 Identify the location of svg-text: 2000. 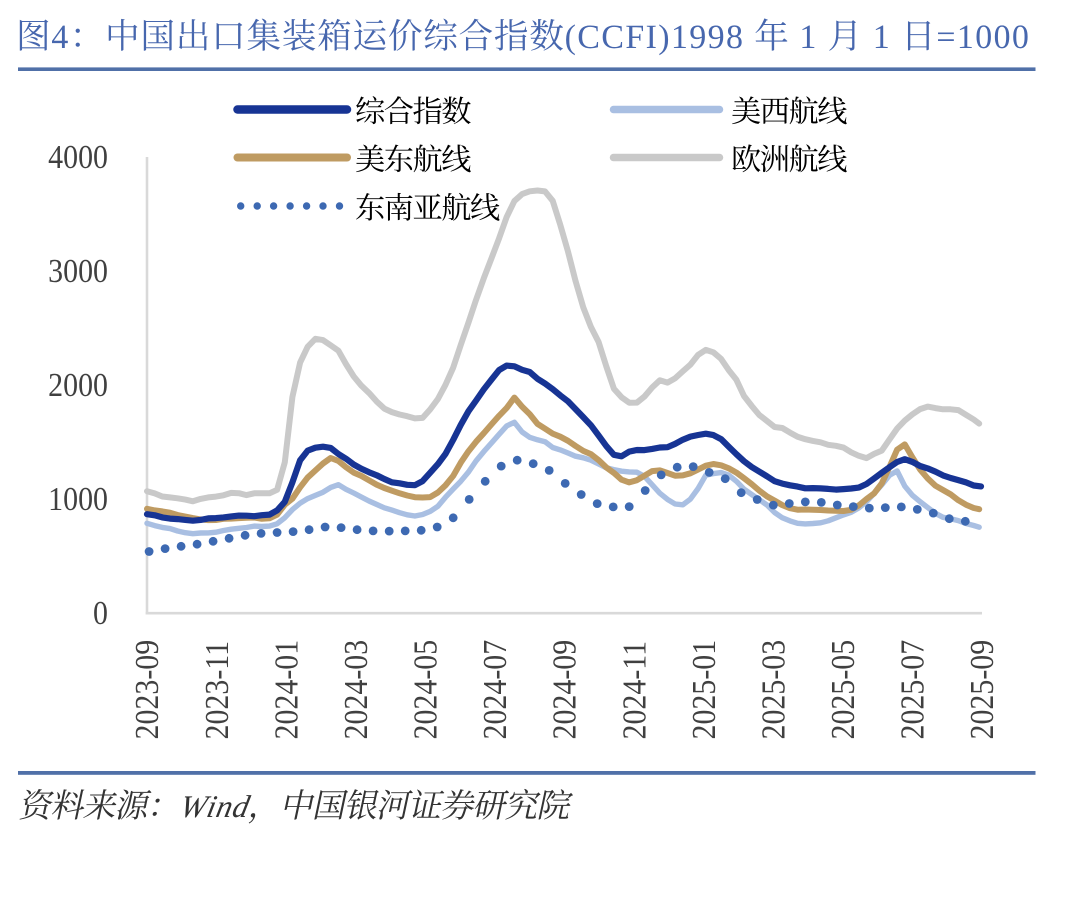
(78, 384).